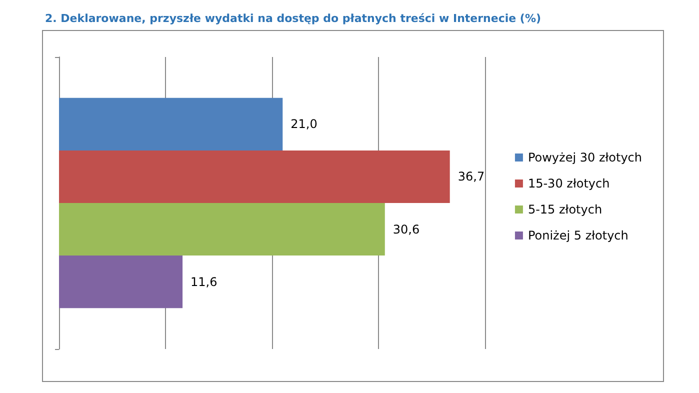 This screenshot has width=699, height=393. I want to click on legend-label: Poniżej 5 złotych, so click(578, 235).